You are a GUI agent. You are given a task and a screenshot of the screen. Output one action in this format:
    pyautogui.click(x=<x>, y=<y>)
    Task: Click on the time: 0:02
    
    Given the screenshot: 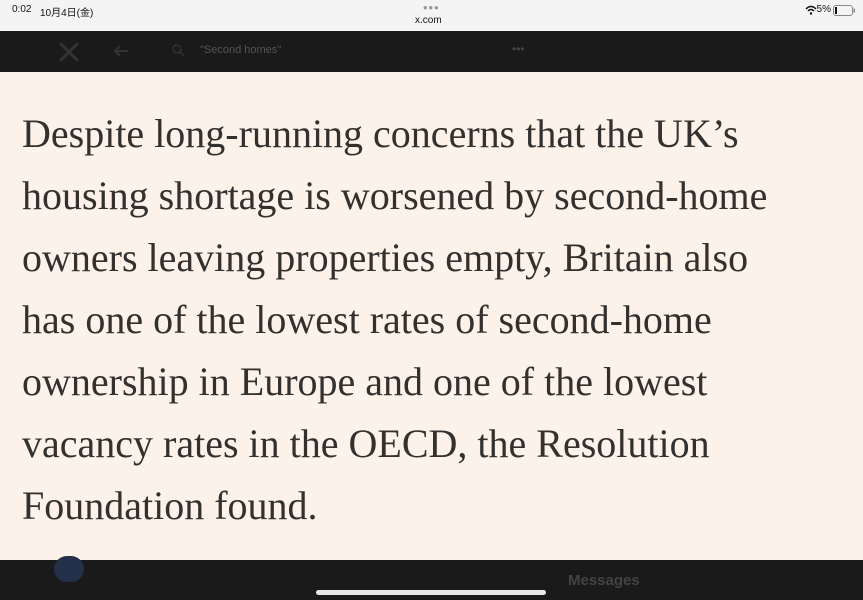 What is the action you would take?
    pyautogui.click(x=22, y=9)
    